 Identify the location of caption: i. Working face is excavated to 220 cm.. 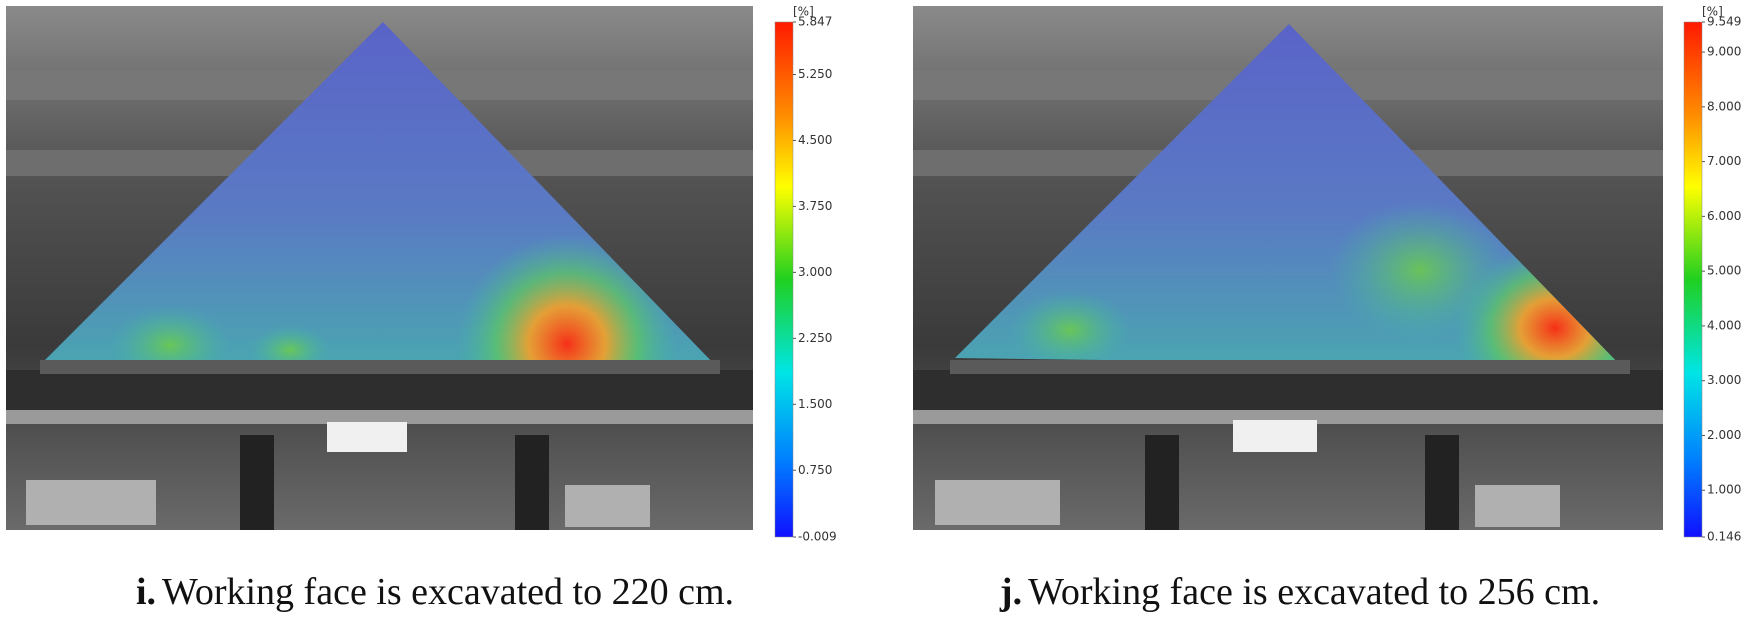
(435, 592).